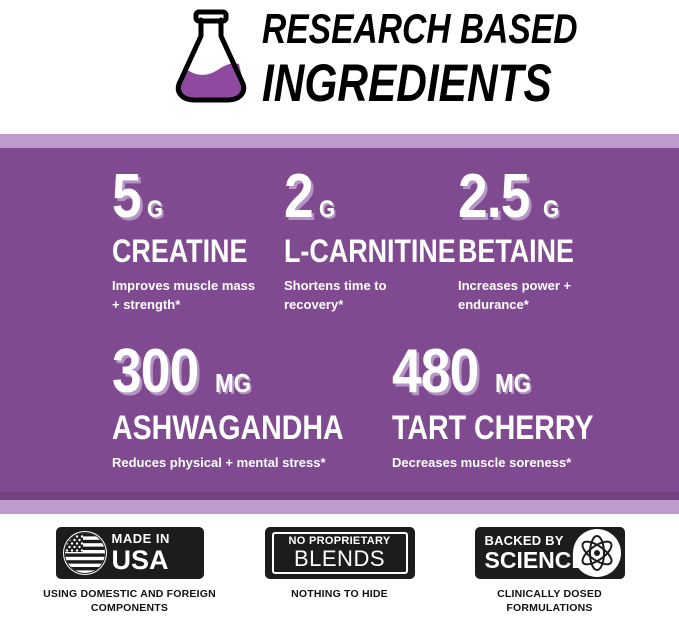 This screenshot has height=631, width=679. I want to click on panel-bottom-accent-band, so click(339, 507).